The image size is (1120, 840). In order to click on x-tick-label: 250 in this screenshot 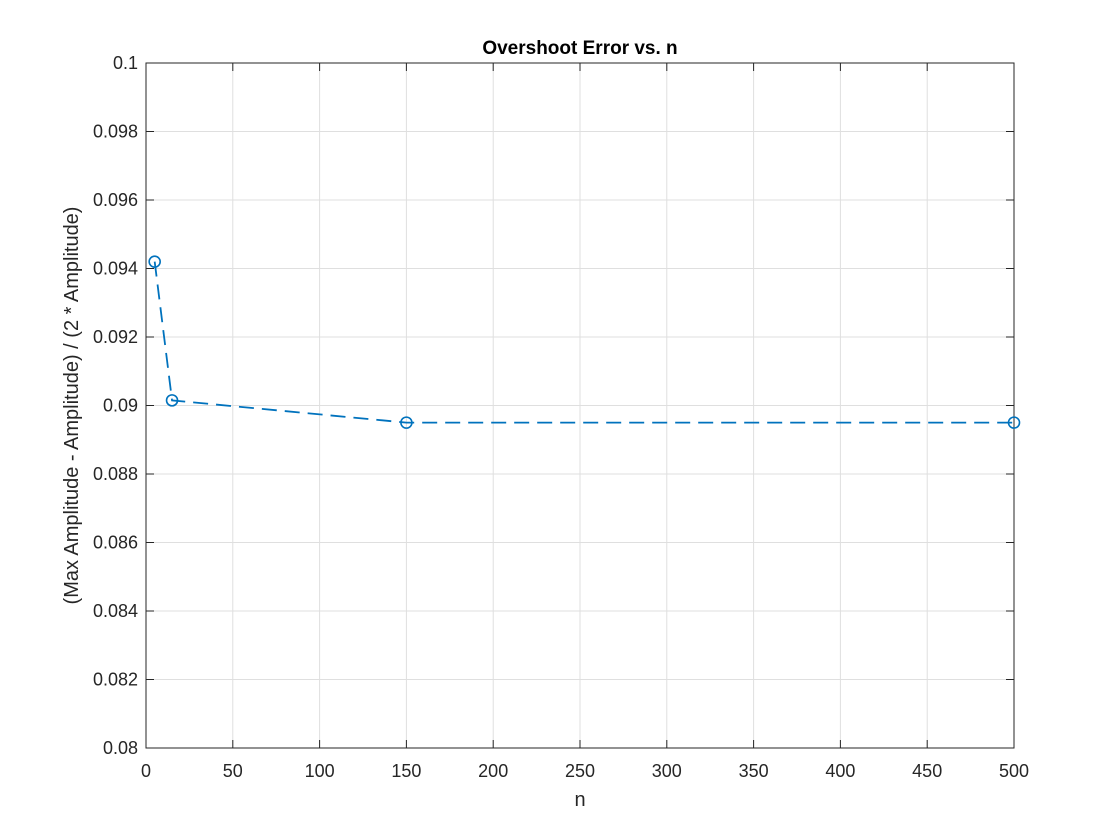, I will do `click(580, 771)`.